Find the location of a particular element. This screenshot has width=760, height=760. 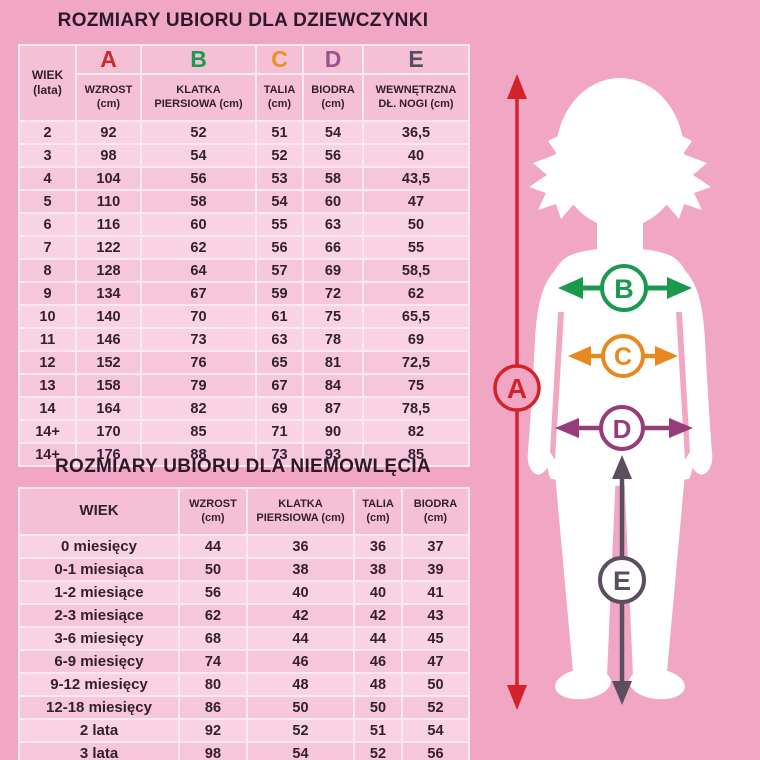

table-cell: 64 is located at coordinates (198, 270).